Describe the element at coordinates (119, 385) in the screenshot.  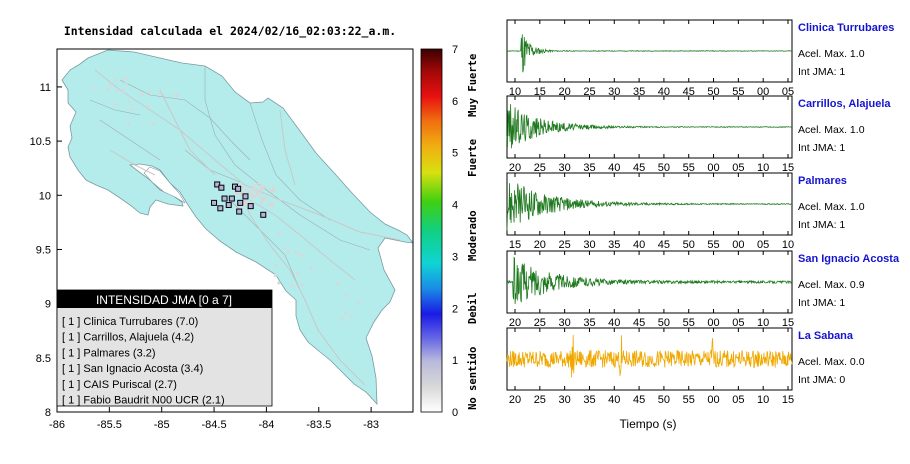
I see `legend-item: [ 1 ] CAIS Puriscal (2.7)` at that location.